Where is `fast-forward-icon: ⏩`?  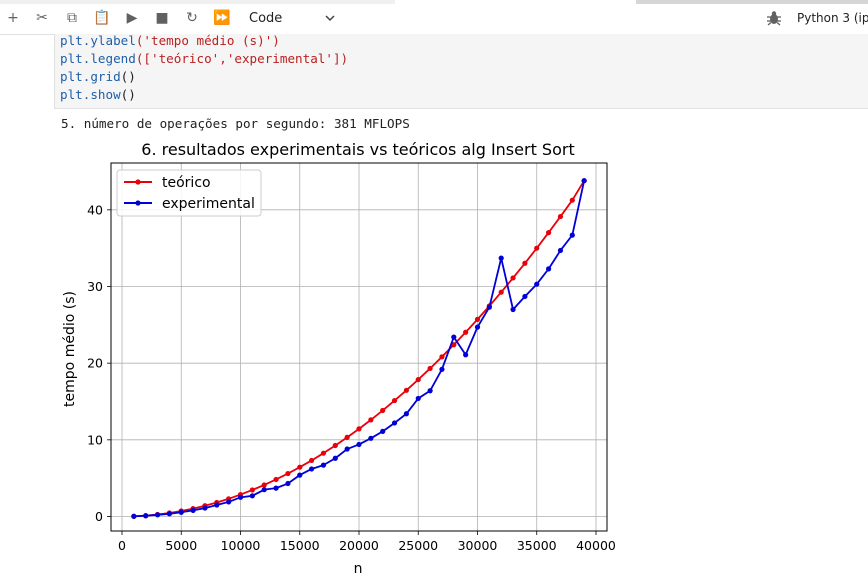
fast-forward-icon: ⏩ is located at coordinates (222, 18).